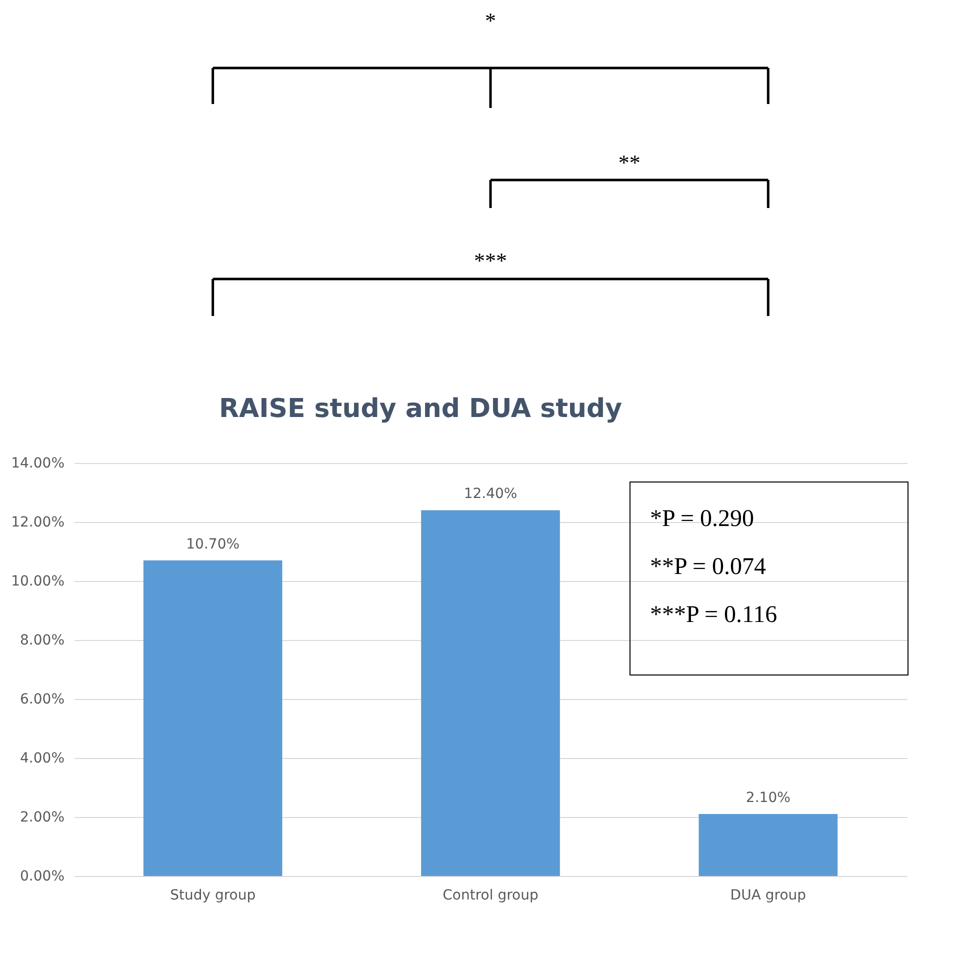 The width and height of the screenshot is (958, 980). I want to click on y-tick-label: 10.00%, so click(37, 582).